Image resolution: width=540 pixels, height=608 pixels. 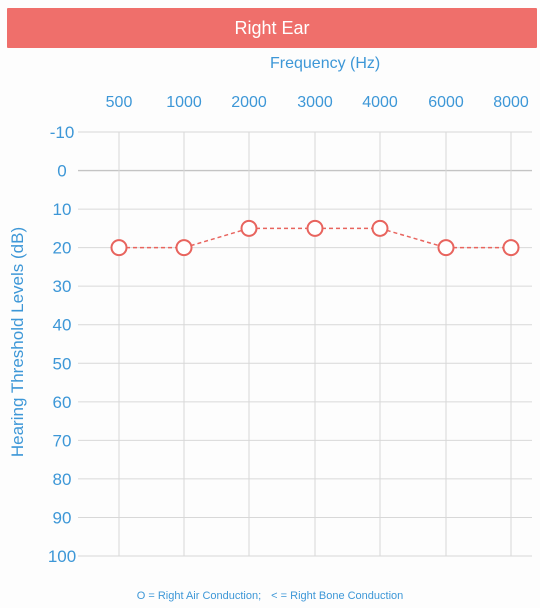 What do you see at coordinates (315, 102) in the screenshot?
I see `x-tick-label: 3000` at bounding box center [315, 102].